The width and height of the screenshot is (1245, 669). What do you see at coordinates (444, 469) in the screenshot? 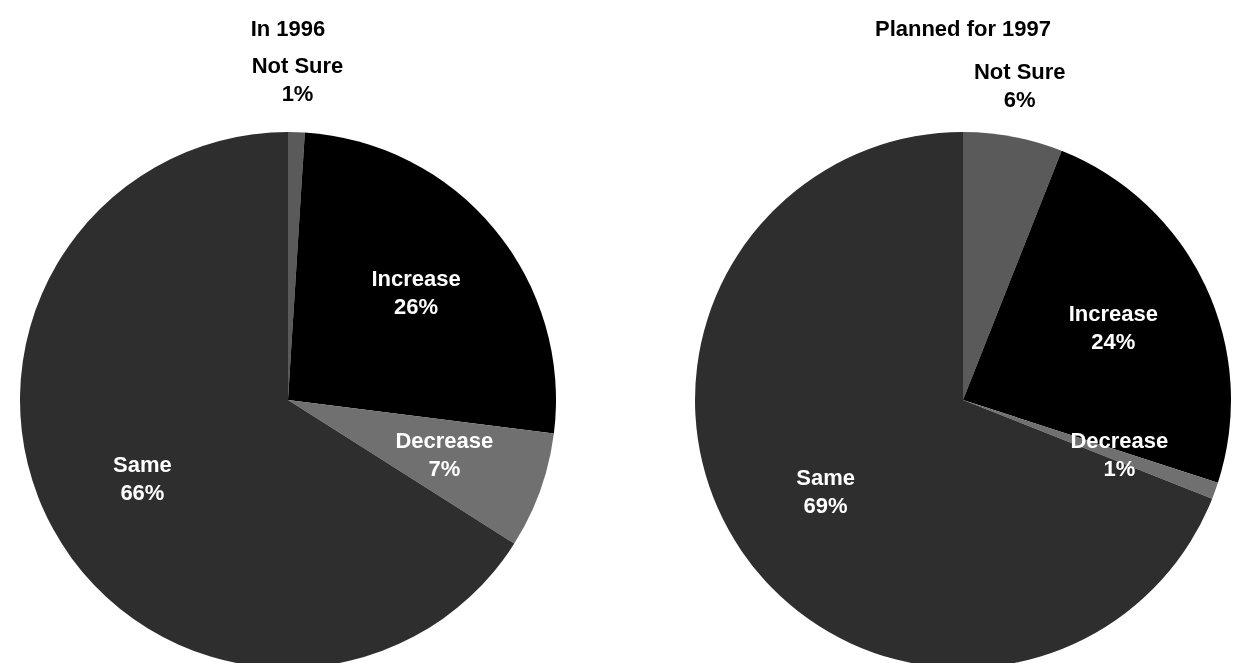
I see `data-label: 7%` at bounding box center [444, 469].